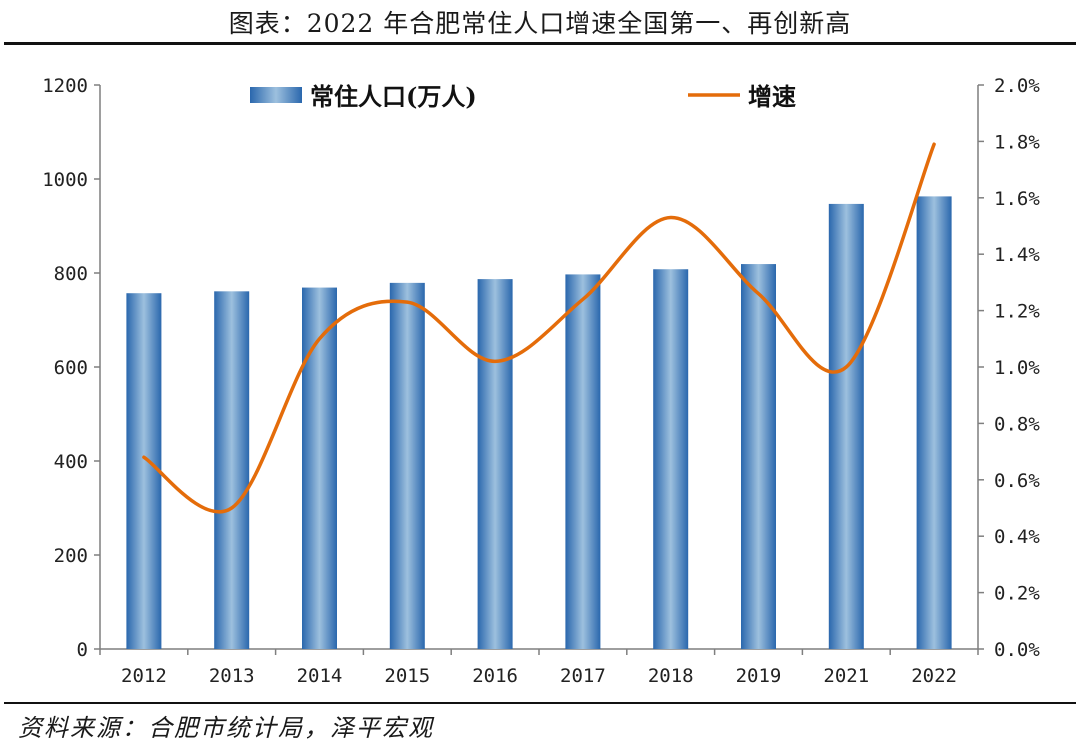 The height and width of the screenshot is (752, 1080). What do you see at coordinates (540, 703) in the screenshot?
I see `footer-rule` at bounding box center [540, 703].